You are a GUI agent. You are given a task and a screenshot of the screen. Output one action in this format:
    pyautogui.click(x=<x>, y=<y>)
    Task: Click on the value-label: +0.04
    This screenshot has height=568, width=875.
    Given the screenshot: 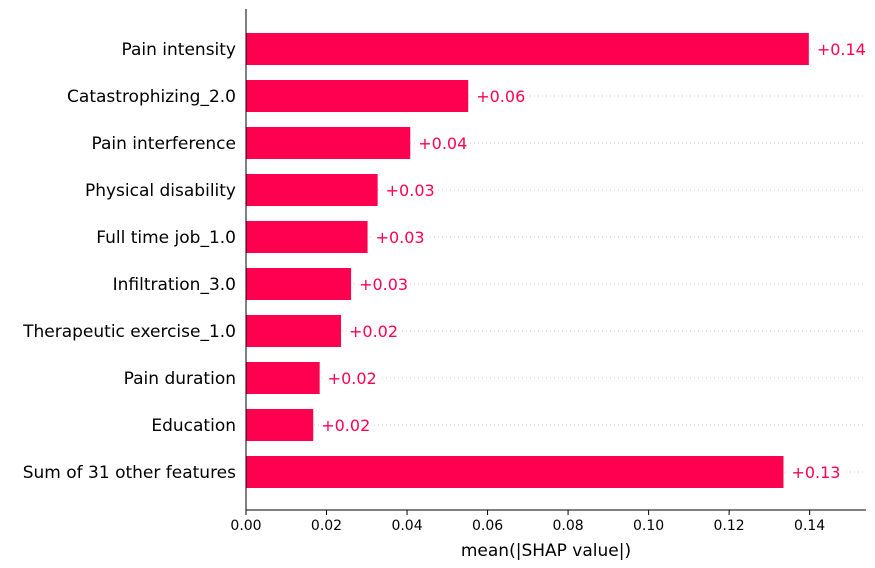 What is the action you would take?
    pyautogui.click(x=442, y=143)
    